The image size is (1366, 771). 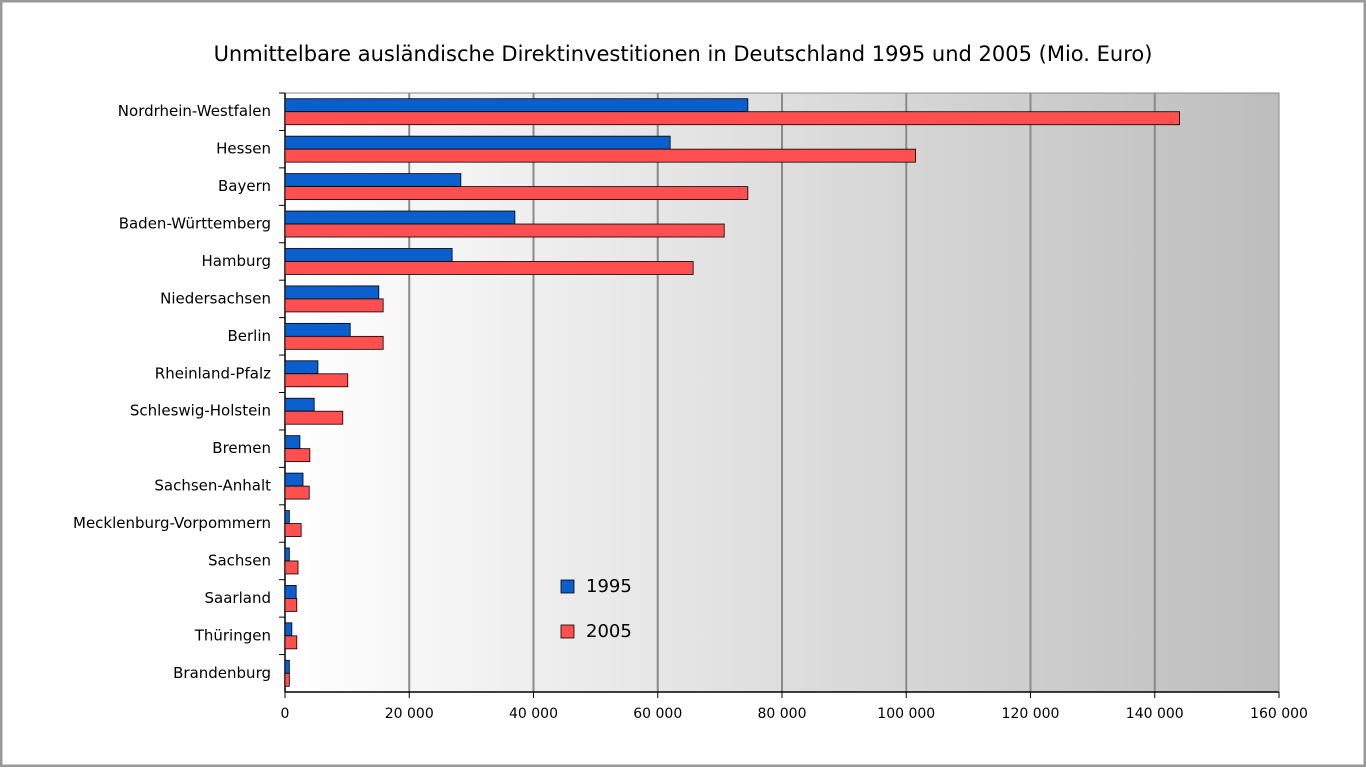 I want to click on x-tick-label: 120 000, so click(x=1031, y=714).